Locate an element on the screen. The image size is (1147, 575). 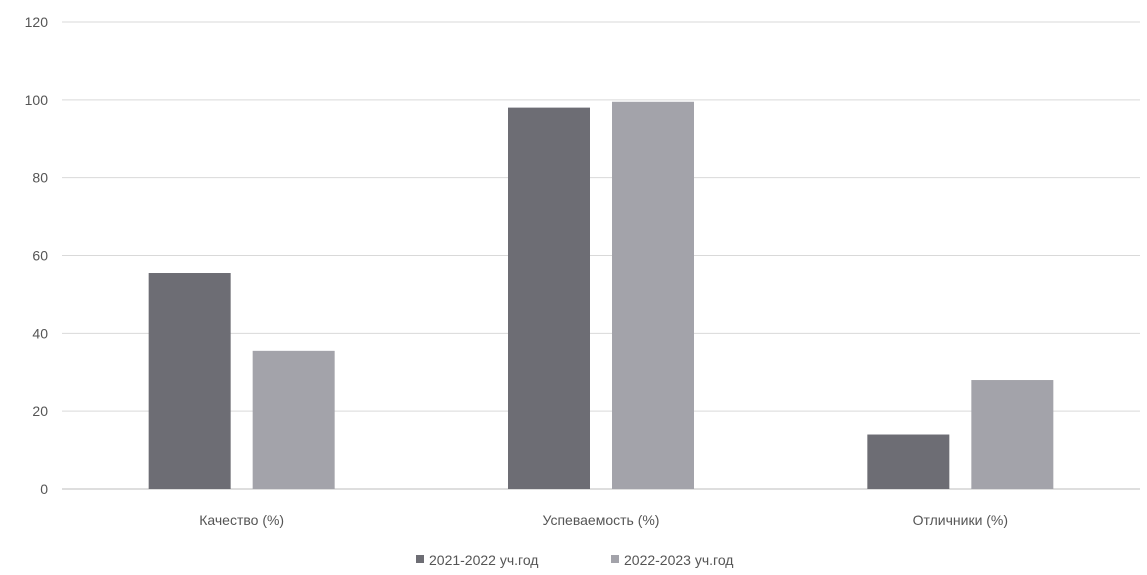
y-axis-ticks: 0 20 40 60 80 100 120 is located at coordinates (37, 255).